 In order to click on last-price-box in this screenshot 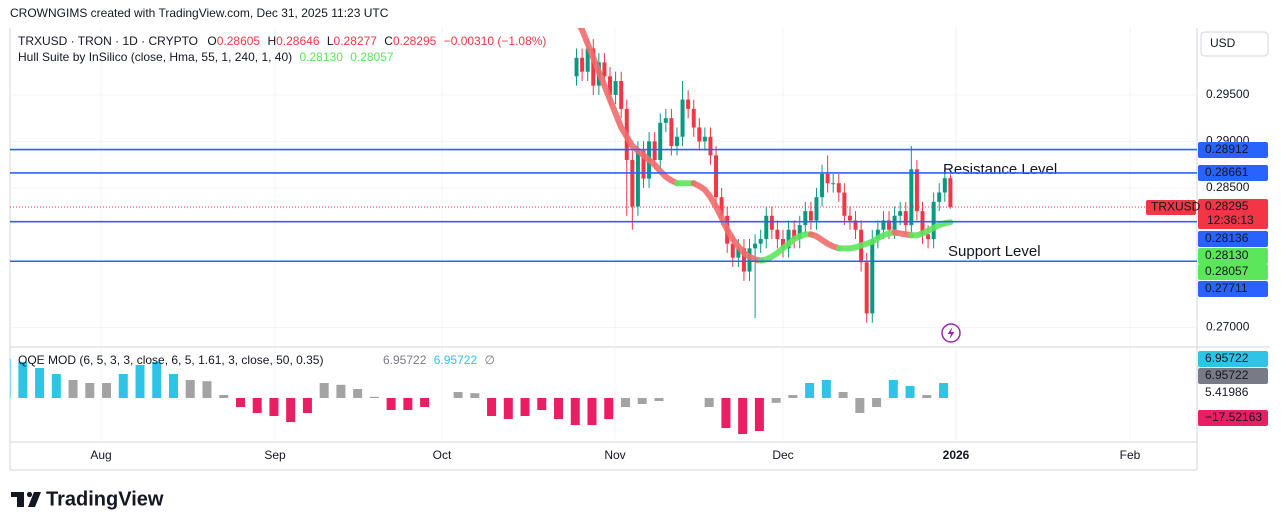, I will do `click(1233, 214)`.